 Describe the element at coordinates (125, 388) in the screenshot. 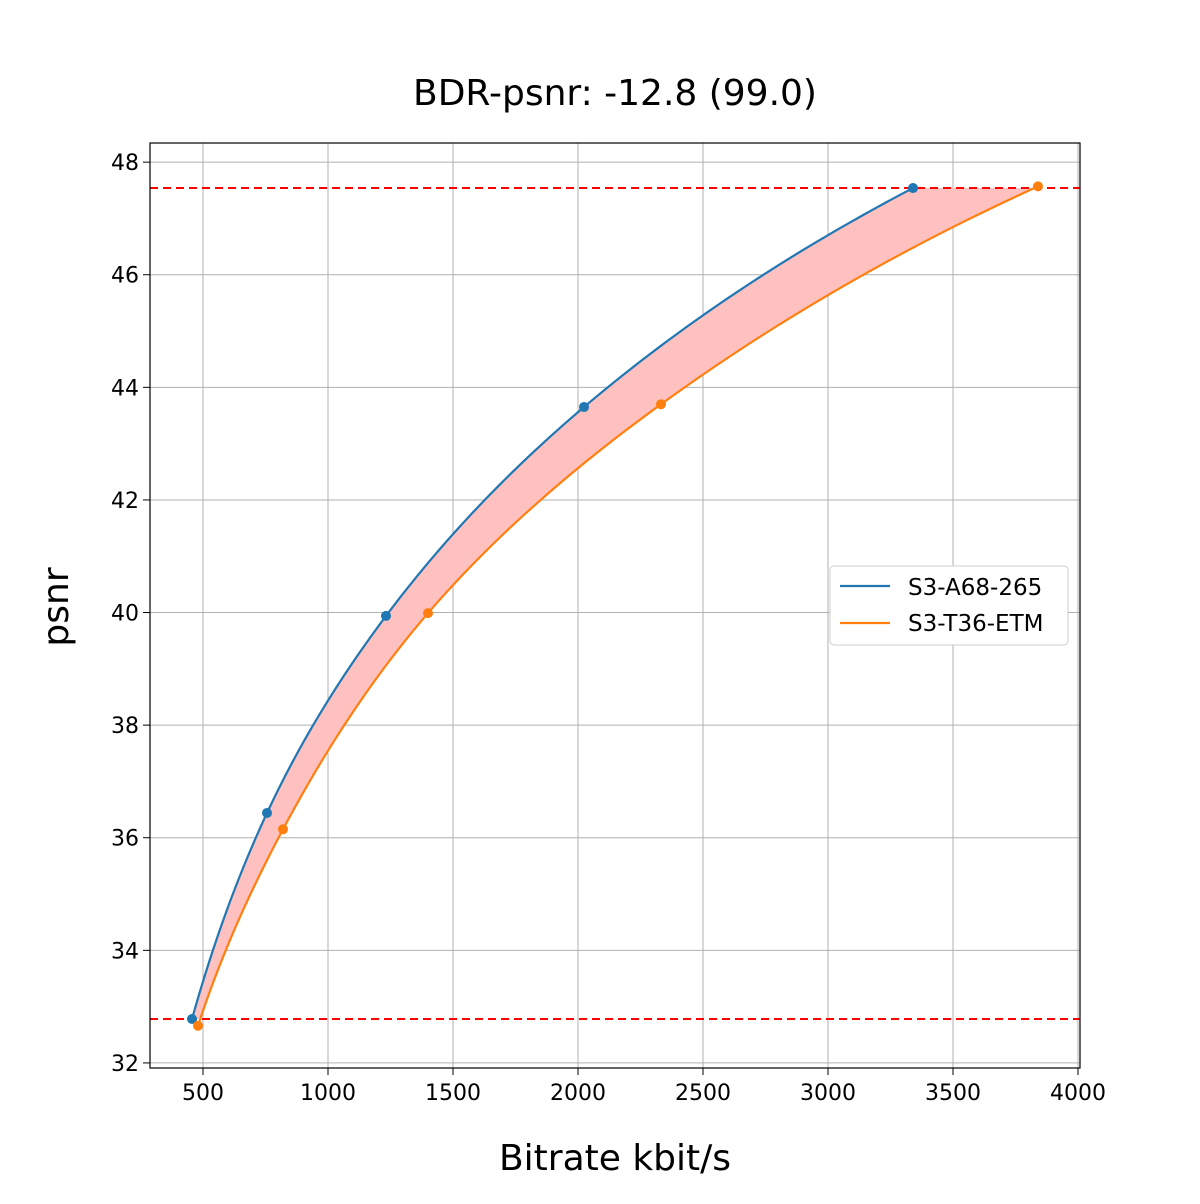

I see `y-tick-label: 44` at that location.